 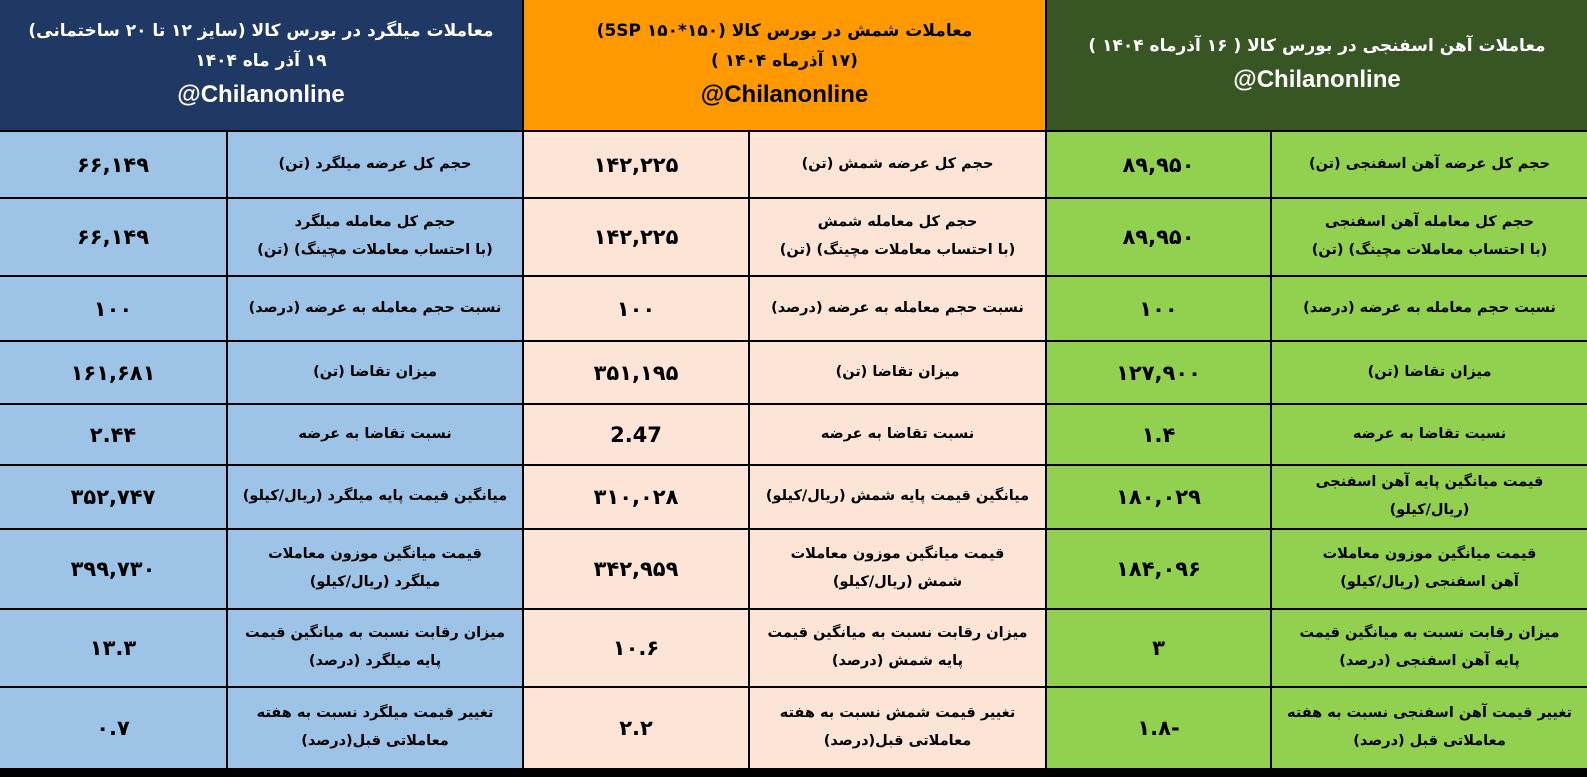 What do you see at coordinates (784, 31) in the screenshot?
I see `panel-title: معاملات شمش در بورس کالا (۱۵۰*۱۵۰ 5SP)` at bounding box center [784, 31].